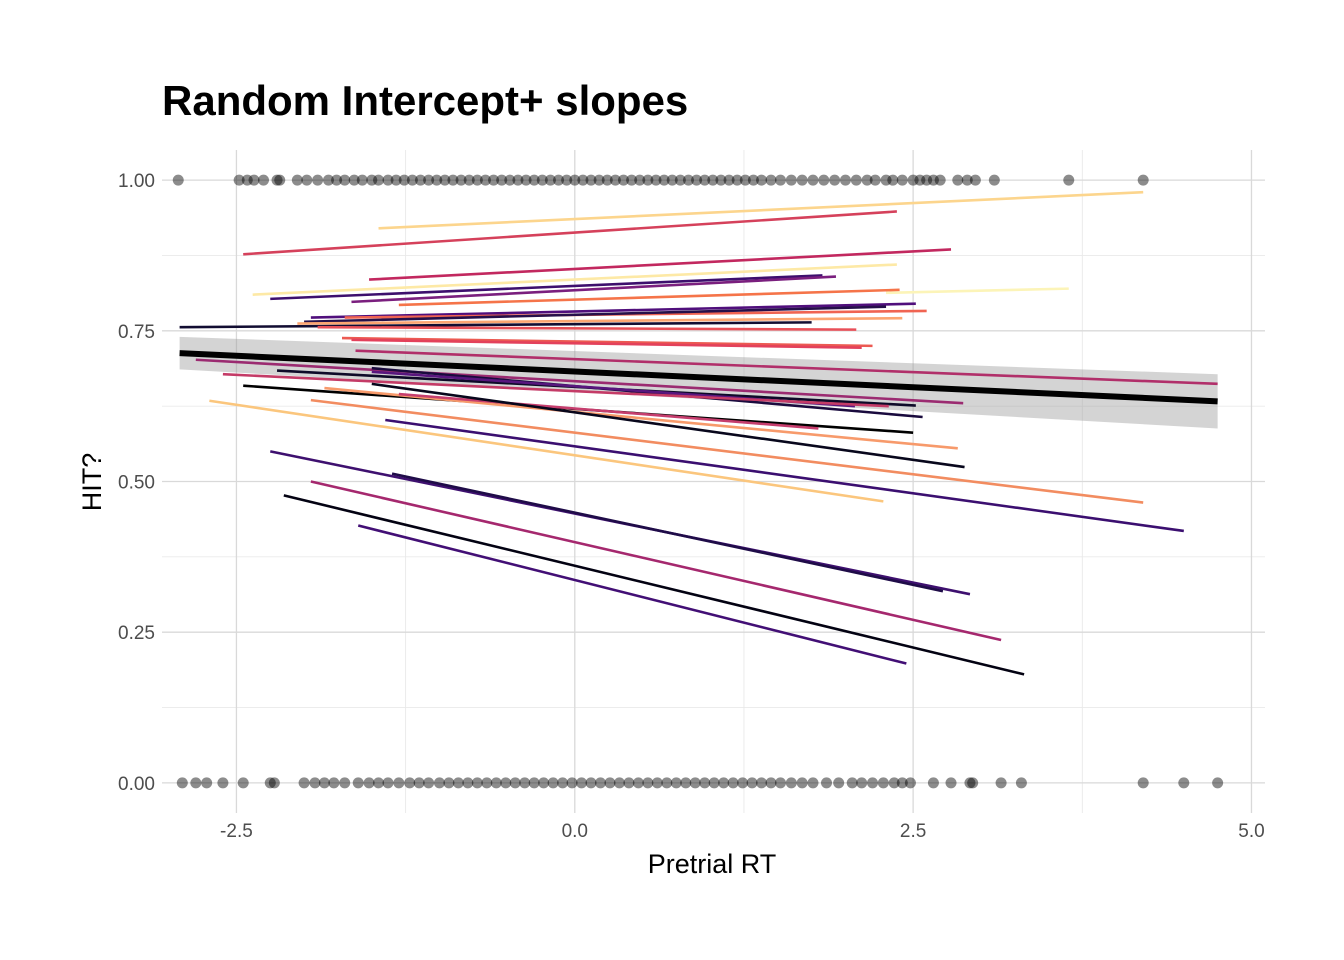  What do you see at coordinates (136, 332) in the screenshot?
I see `y-tick-label: 0.75` at bounding box center [136, 332].